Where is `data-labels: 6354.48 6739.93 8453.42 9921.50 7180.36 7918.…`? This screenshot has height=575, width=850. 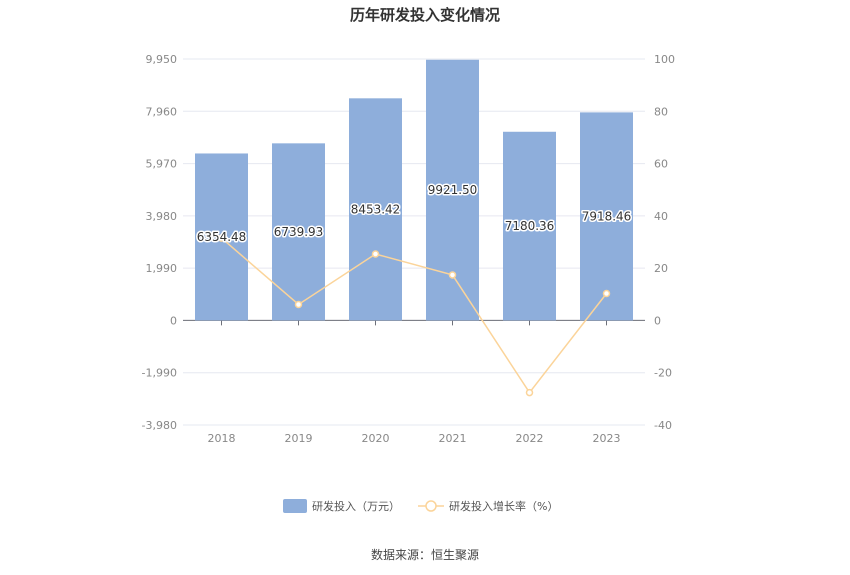
data-labels: 6354.48 6739.93 8453.42 9921.50 7180.36 7918.… is located at coordinates (414, 214).